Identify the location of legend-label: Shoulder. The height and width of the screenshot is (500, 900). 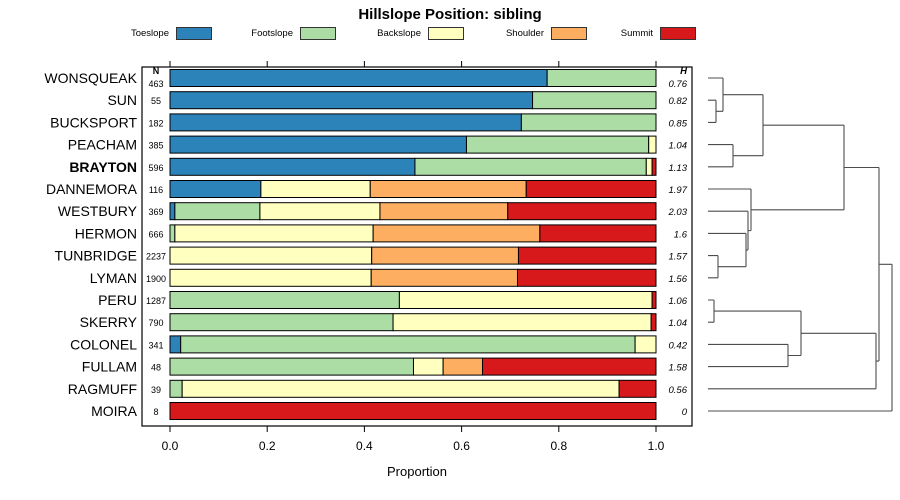
(524, 33).